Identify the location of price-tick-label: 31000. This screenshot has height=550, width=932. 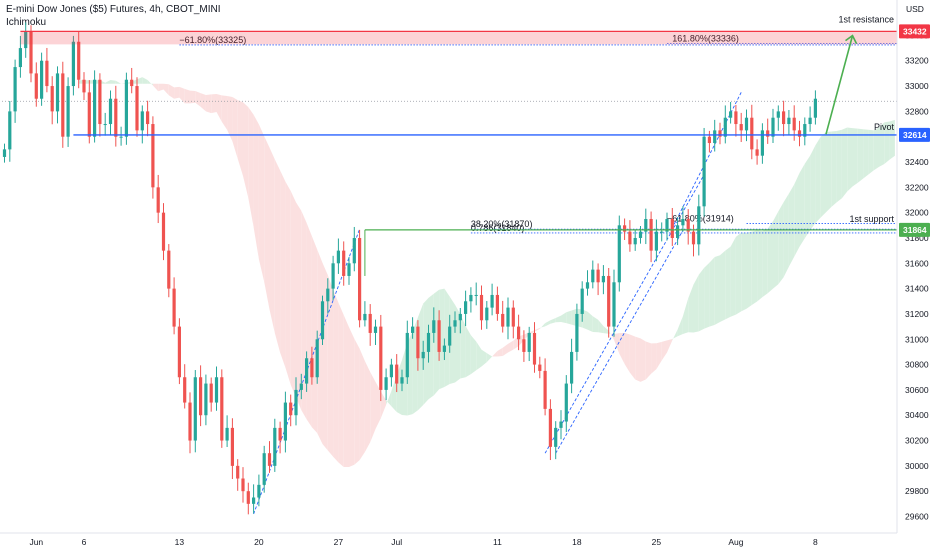
(917, 339).